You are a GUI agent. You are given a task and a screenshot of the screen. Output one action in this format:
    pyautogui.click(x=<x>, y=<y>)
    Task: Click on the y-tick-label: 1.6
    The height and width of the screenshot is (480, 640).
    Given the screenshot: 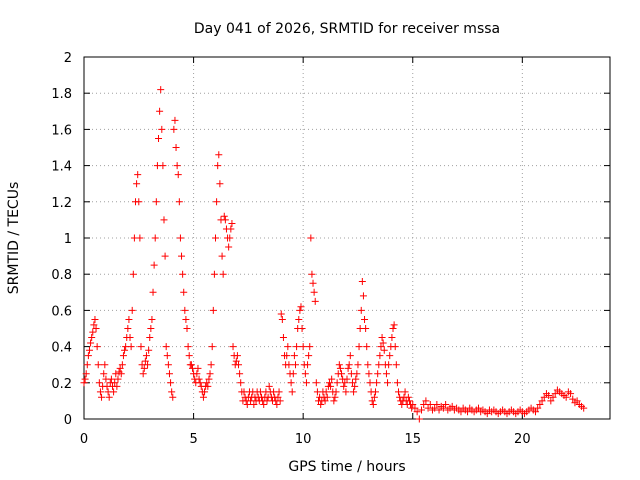 What is the action you would take?
    pyautogui.click(x=61, y=130)
    